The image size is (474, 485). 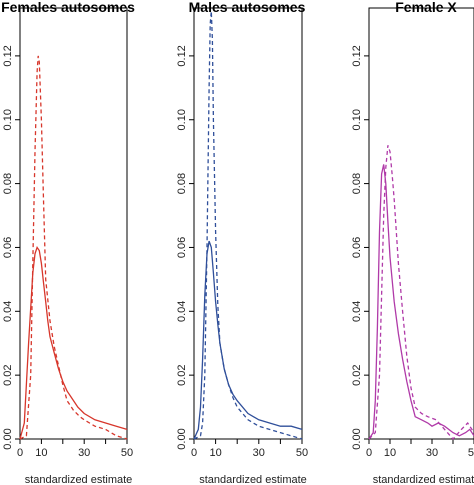 I want to click on panel-title: Female X, so click(x=426, y=7).